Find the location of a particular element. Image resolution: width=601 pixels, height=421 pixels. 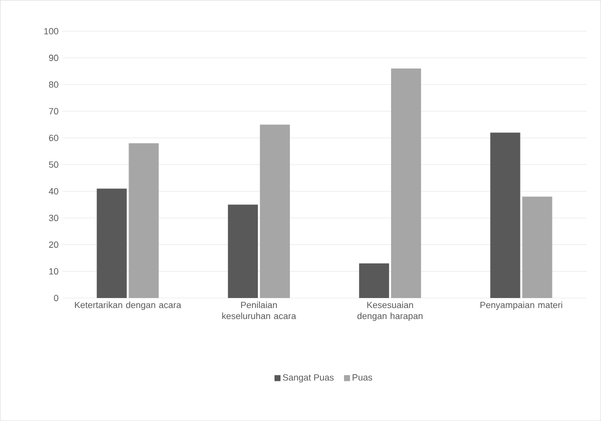

x-tick-label: Penilaian keseluruhan acara is located at coordinates (259, 310).